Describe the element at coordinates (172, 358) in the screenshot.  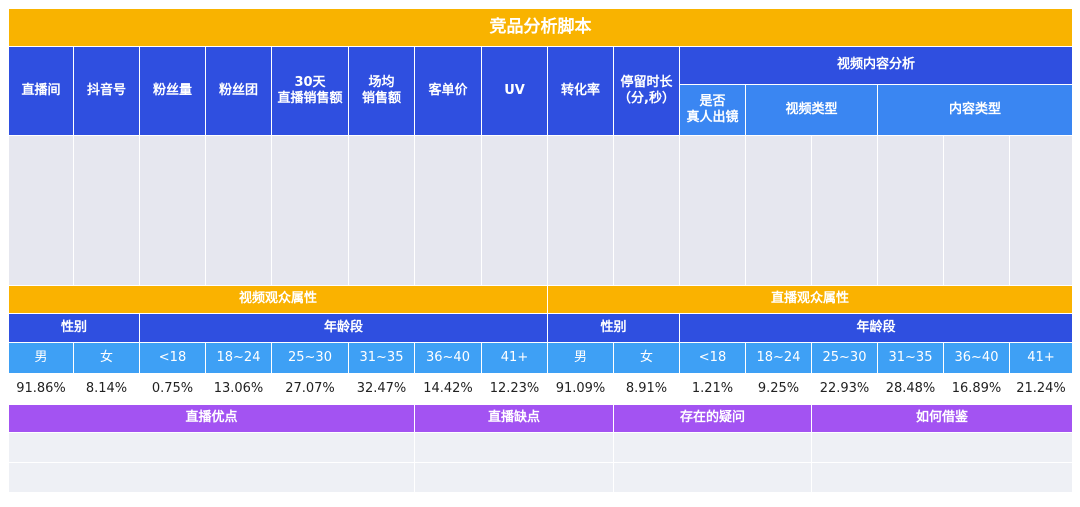
I see `video-cat-under18: <18` at that location.